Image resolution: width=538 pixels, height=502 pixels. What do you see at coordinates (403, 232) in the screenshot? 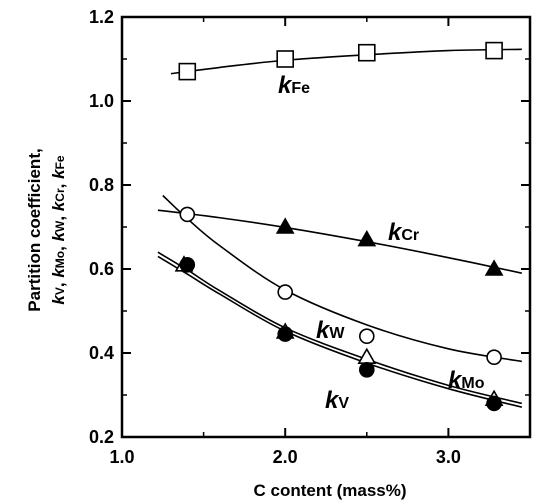
I see `series-label-cr: kCr` at bounding box center [403, 232].